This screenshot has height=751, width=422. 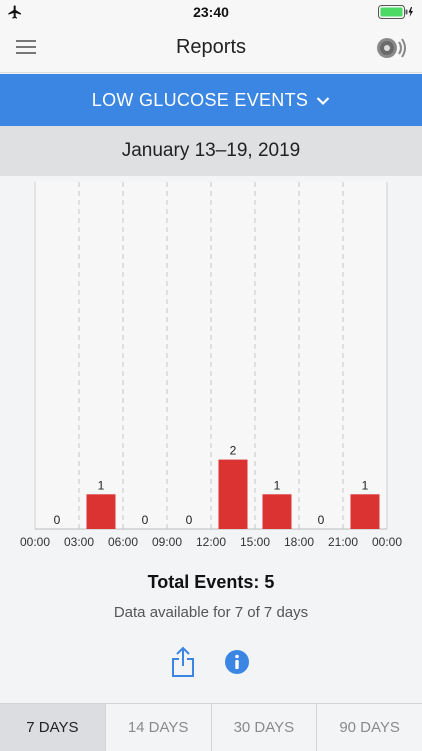 What do you see at coordinates (35, 542) in the screenshot?
I see `x-tick-label-0: 00:00` at bounding box center [35, 542].